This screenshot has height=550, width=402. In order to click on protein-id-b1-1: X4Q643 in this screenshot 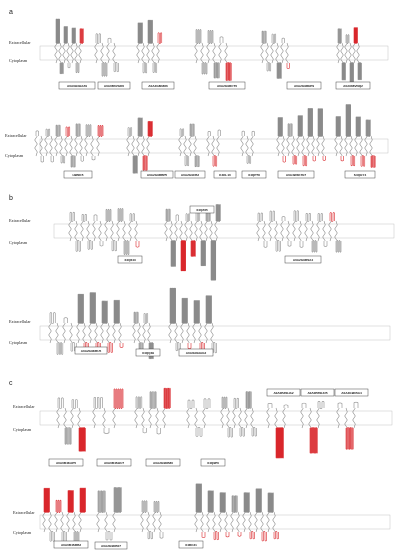, I will do `click(130, 259)`.